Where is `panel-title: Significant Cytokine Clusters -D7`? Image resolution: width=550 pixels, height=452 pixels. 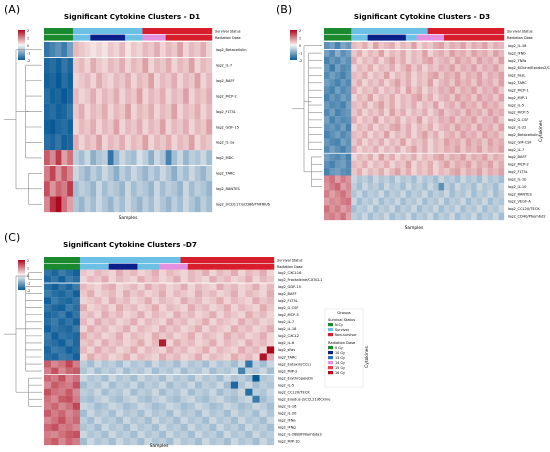 panel-title: Significant Cytokine Clusters -D7 is located at coordinates (130, 244).